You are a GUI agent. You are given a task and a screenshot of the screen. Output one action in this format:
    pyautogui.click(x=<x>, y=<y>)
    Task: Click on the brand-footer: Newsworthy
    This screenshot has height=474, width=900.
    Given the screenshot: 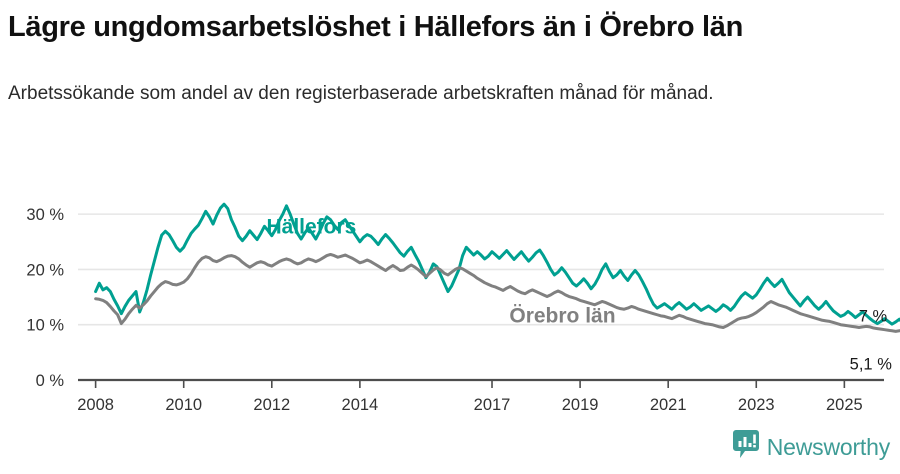 What is the action you would take?
    pyautogui.click(x=811, y=447)
    